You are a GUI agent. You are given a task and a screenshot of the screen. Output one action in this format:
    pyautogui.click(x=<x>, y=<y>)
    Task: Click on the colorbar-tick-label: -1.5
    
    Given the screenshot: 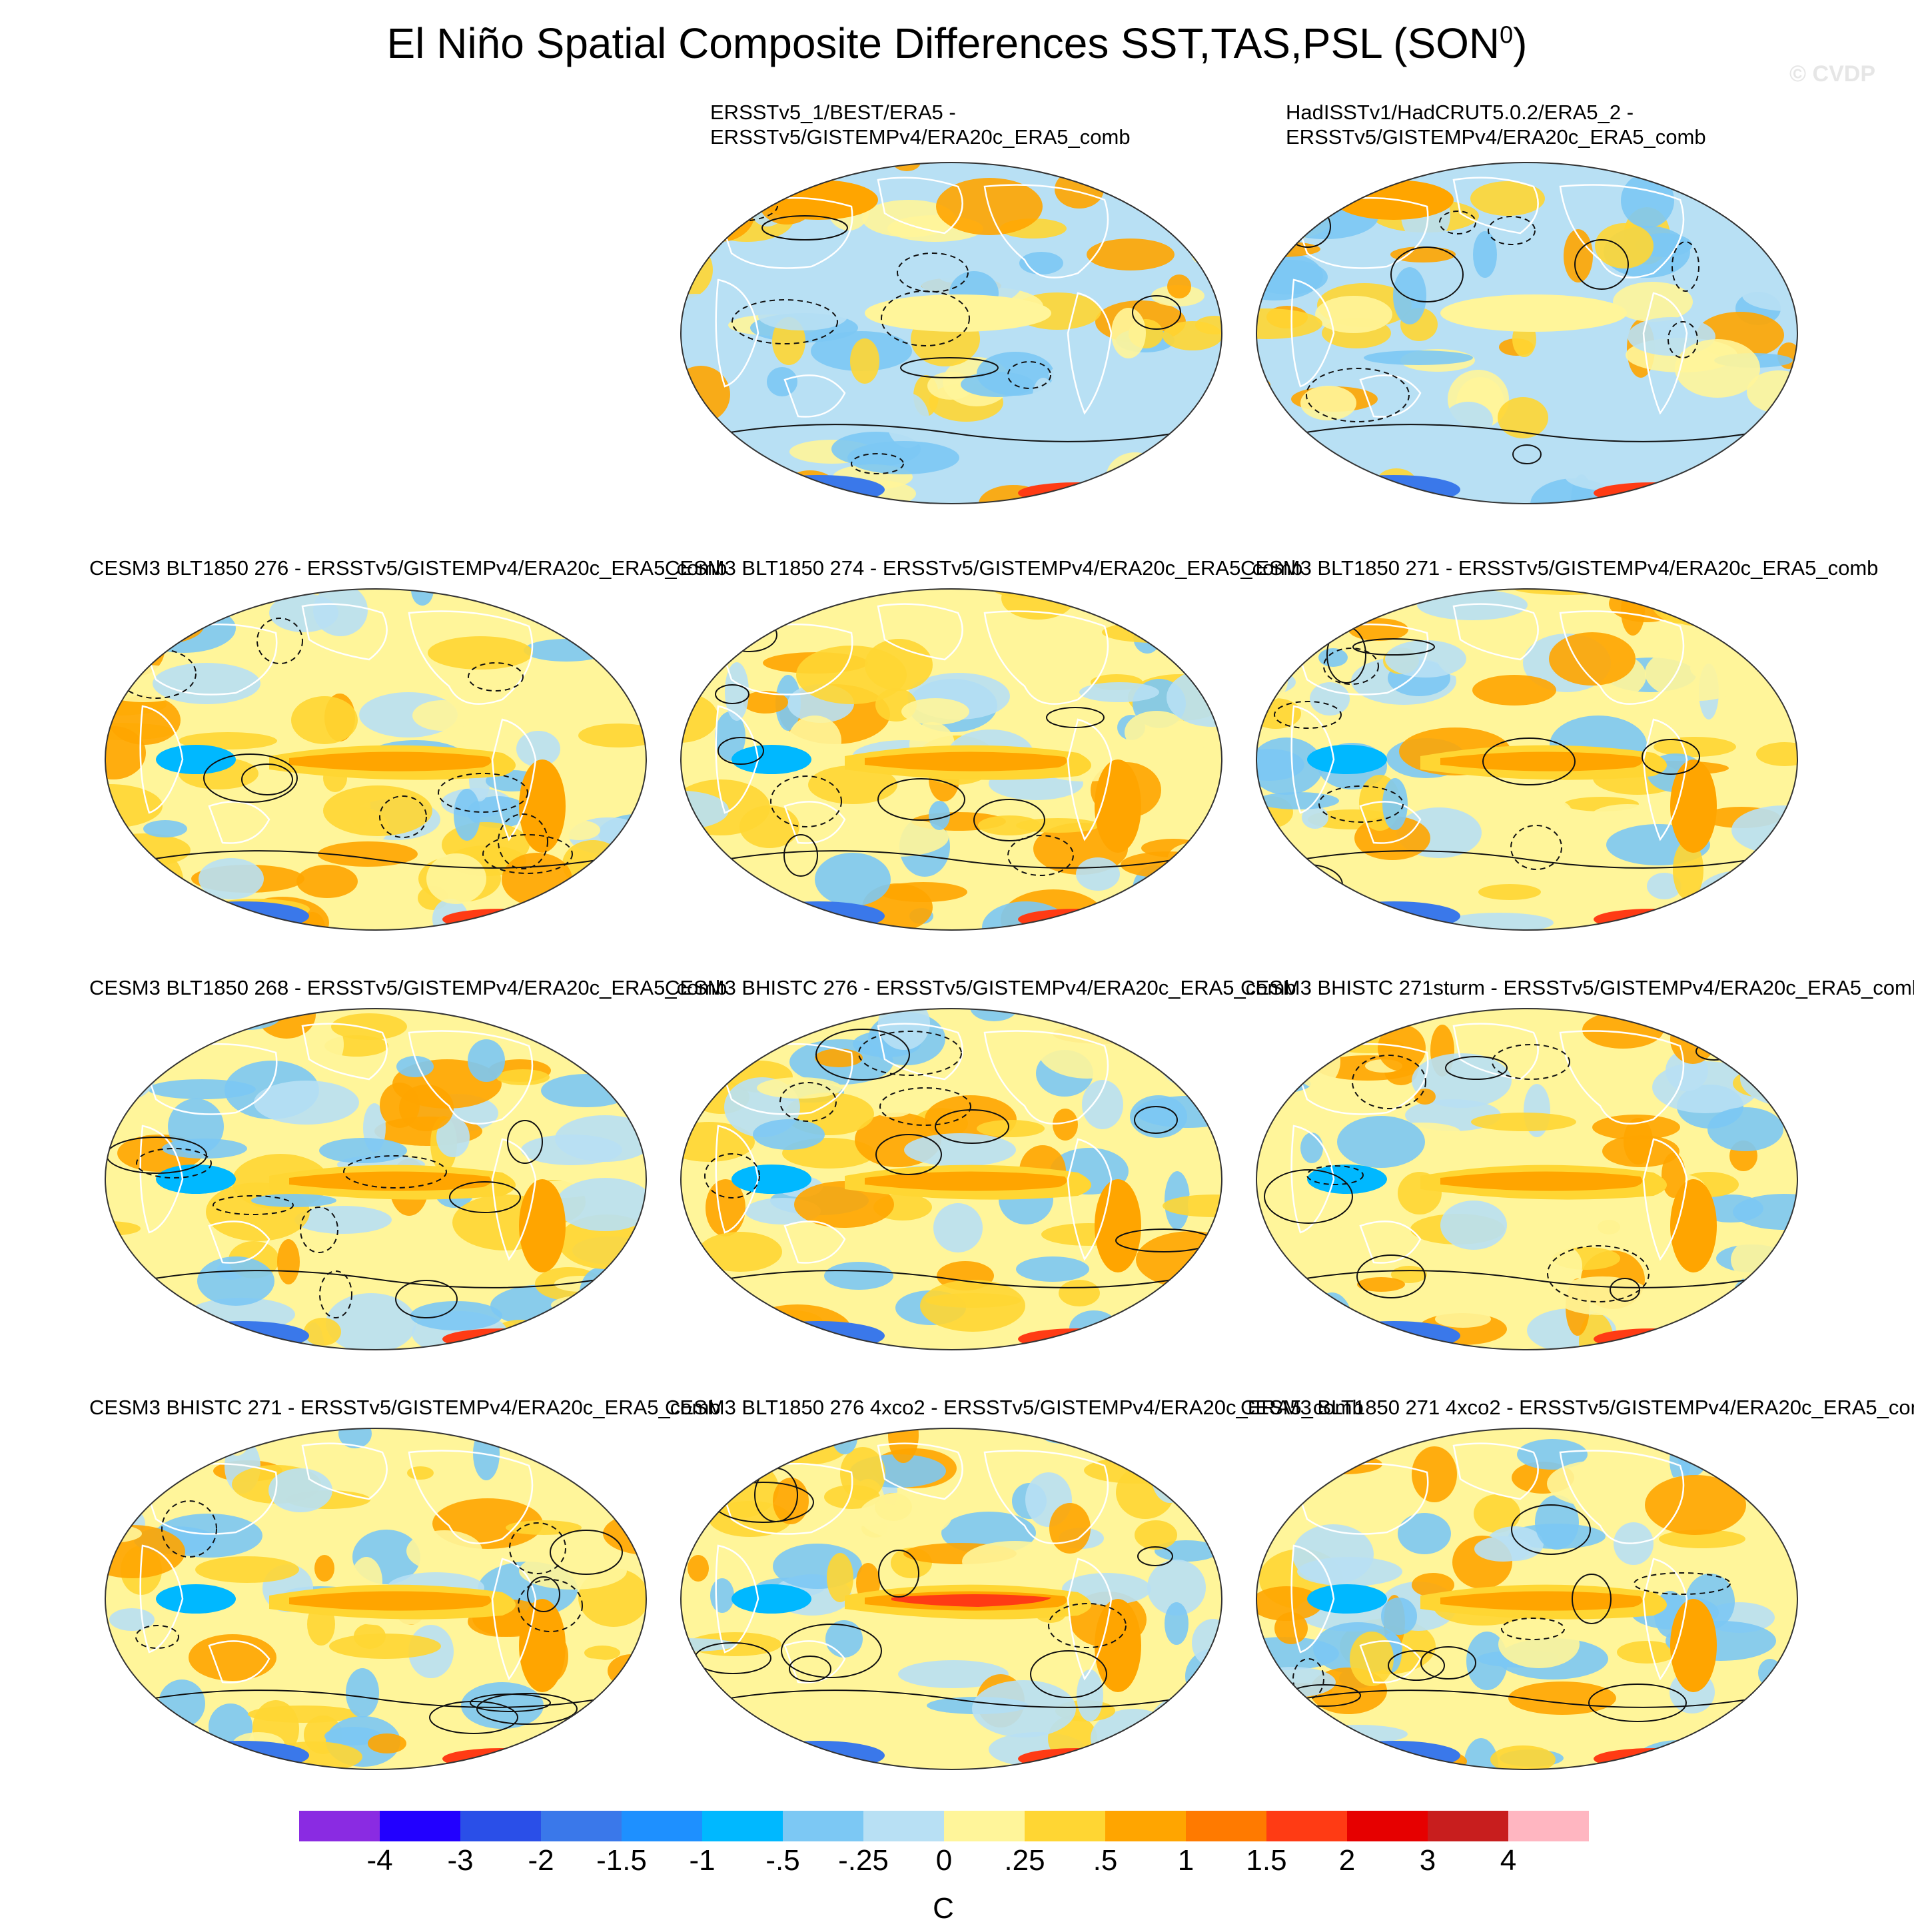 What is the action you would take?
    pyautogui.click(x=621, y=1860)
    